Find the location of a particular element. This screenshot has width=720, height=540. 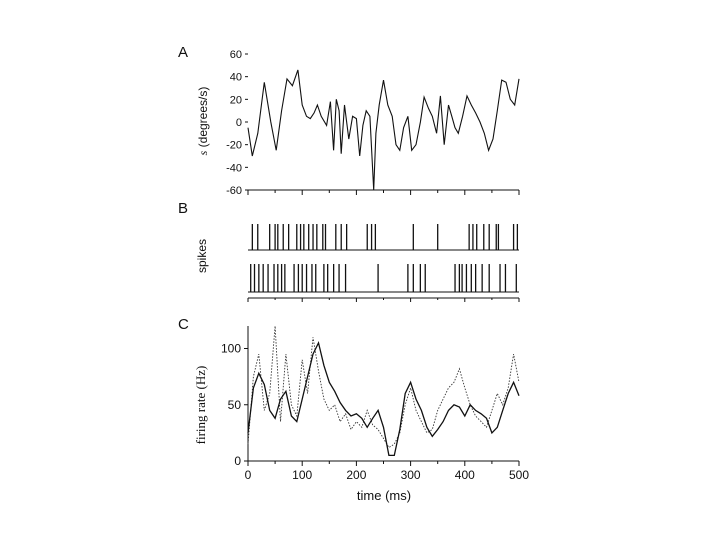

panel-c-y-tick-label: 0 is located at coordinates (237, 461).